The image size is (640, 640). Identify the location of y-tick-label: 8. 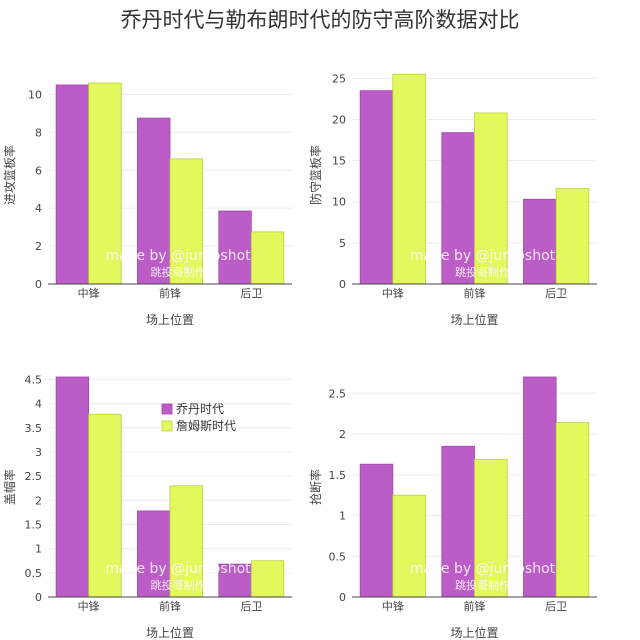
(38, 132).